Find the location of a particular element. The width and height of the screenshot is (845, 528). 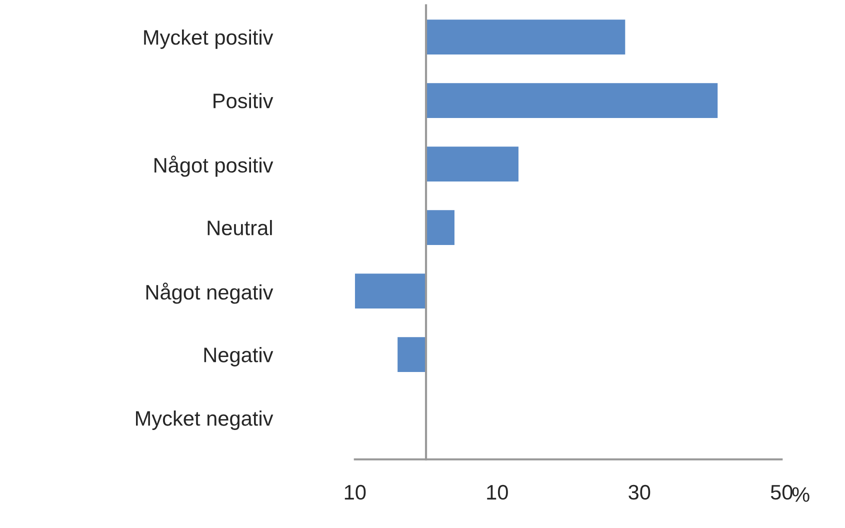

y-tick-label: Något negativ is located at coordinates (210, 293).